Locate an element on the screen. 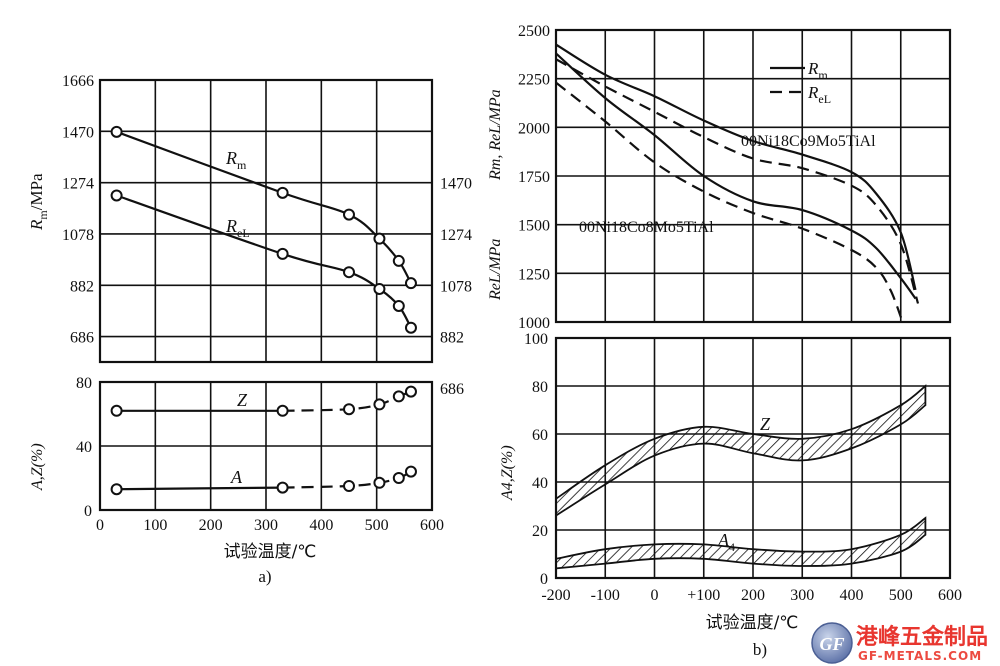  panel-a-x-tick: 600 is located at coordinates (432, 525).